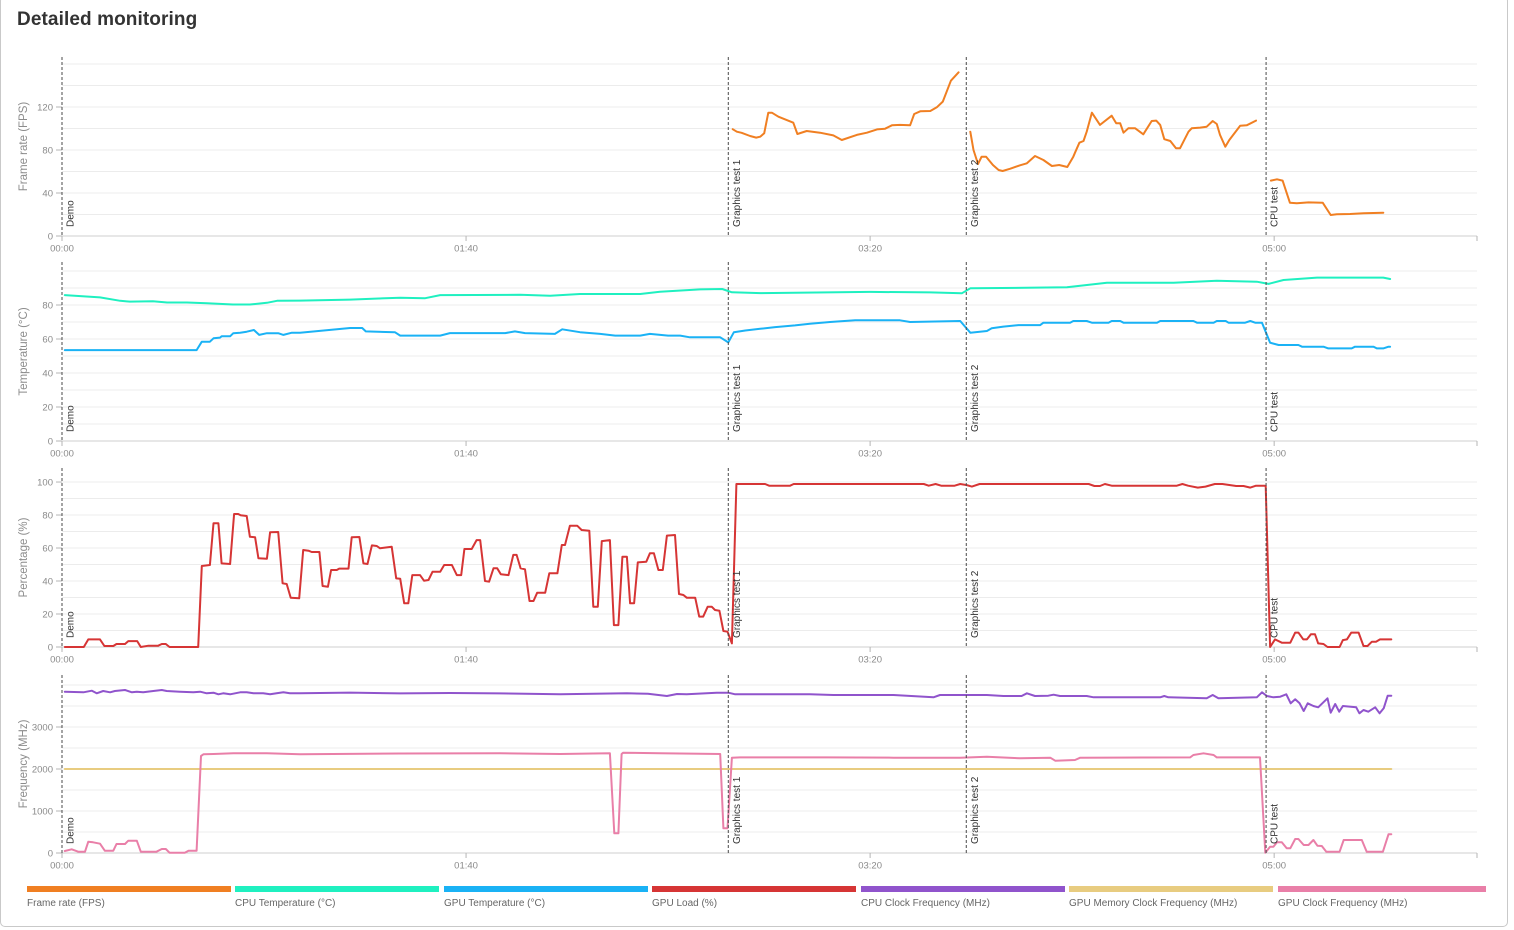 The height and width of the screenshot is (930, 1514). I want to click on y-axis-title: Frequency (MHz), so click(24, 763).